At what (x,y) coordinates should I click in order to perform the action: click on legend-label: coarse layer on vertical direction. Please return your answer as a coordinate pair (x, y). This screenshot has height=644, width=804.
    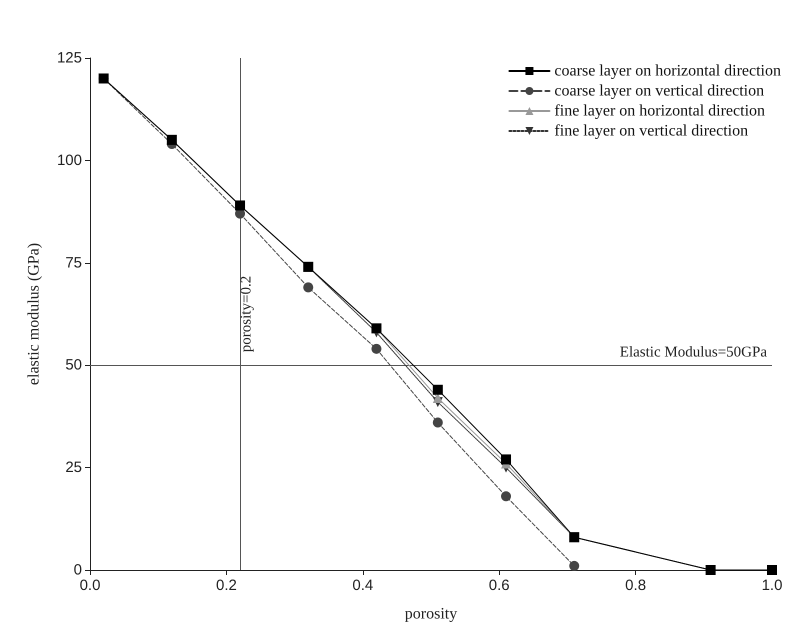
    Looking at the image, I should click on (659, 91).